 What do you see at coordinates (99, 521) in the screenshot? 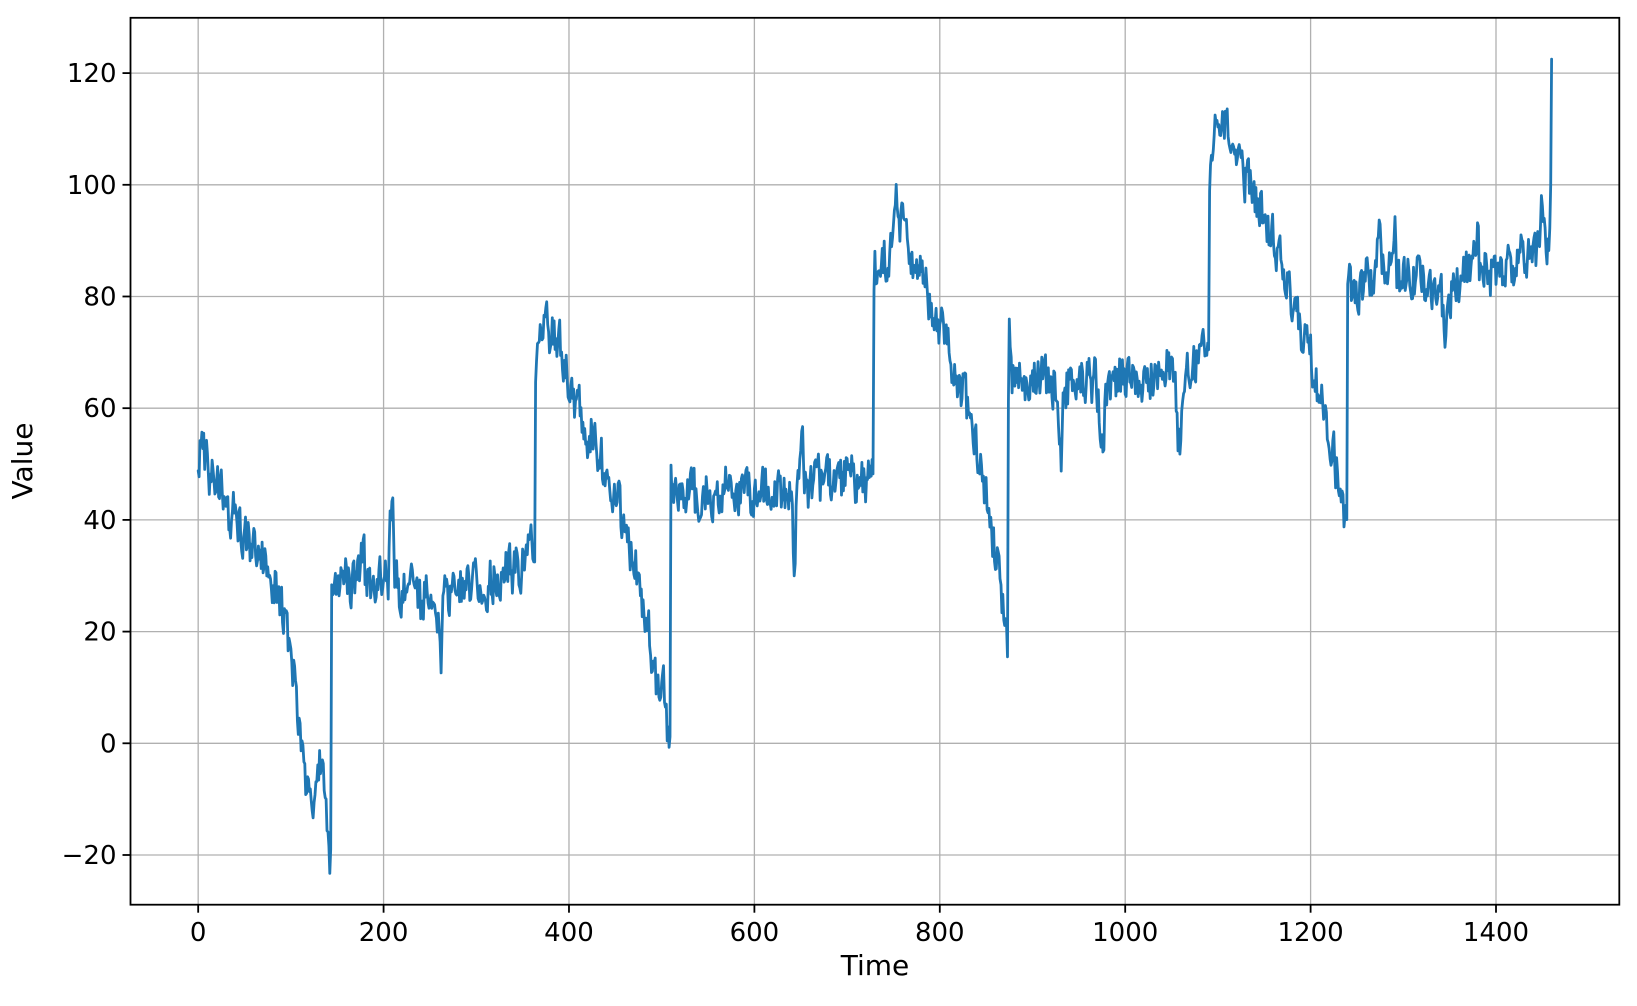
I see `y-tick-label: 40` at bounding box center [99, 521].